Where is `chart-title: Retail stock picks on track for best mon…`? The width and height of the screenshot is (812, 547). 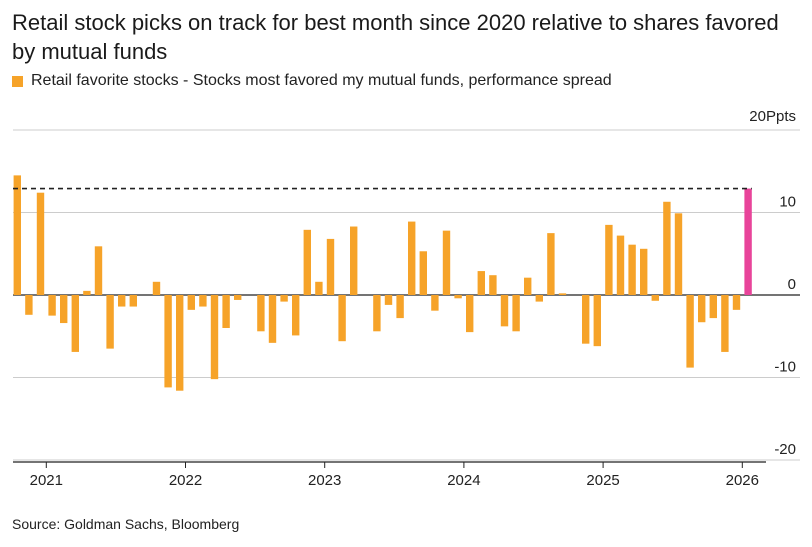 chart-title: Retail stock picks on track for best mon… is located at coordinates (395, 37).